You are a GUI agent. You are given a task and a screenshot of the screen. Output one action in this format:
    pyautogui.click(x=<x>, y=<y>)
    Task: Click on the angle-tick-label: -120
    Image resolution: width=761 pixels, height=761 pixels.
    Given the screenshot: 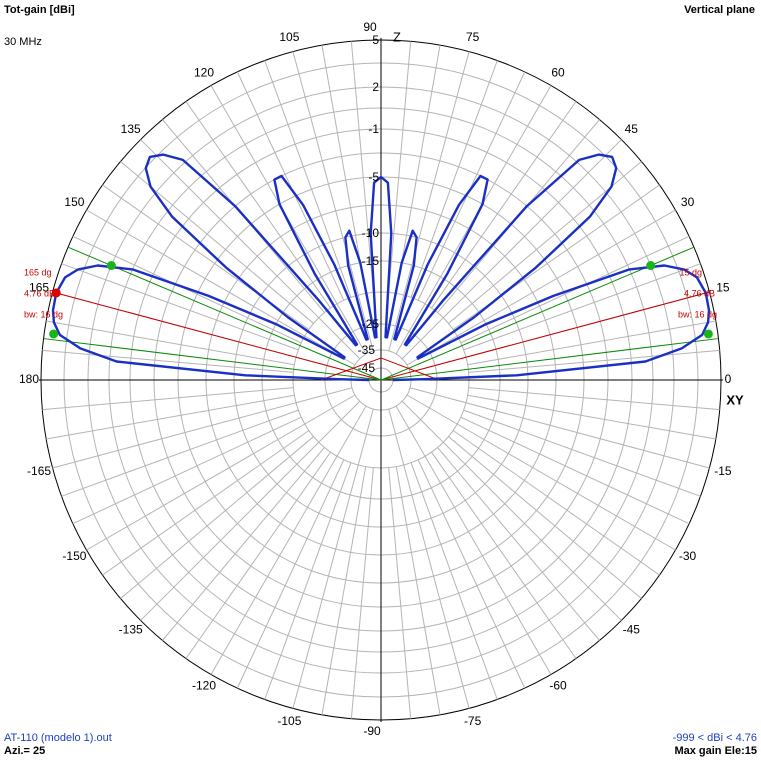 What is the action you would take?
    pyautogui.click(x=204, y=686)
    